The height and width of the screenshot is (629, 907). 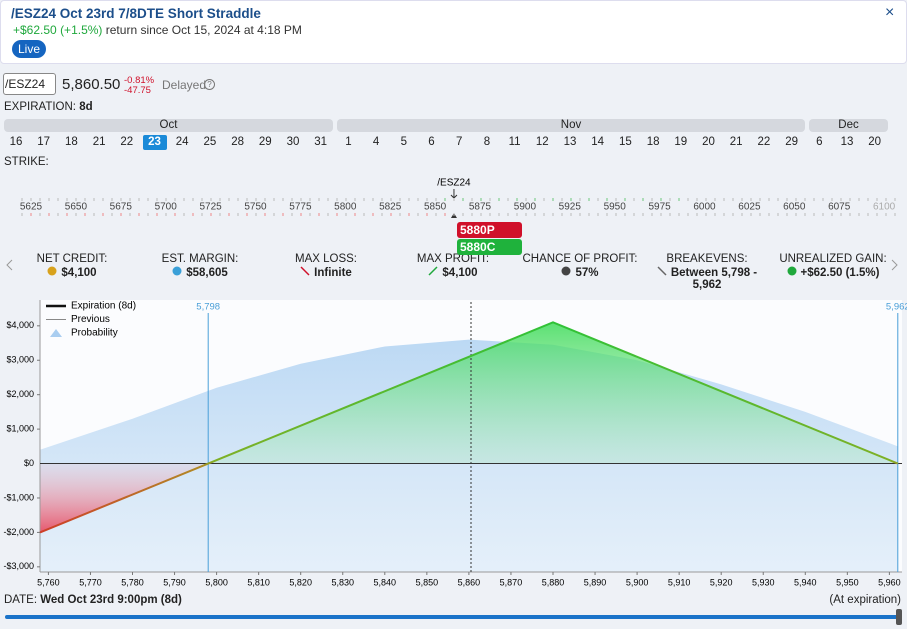 What do you see at coordinates (136, 13) in the screenshot?
I see `title: /ESZ24 Oct 23rd 7/8DTE Short Straddle` at bounding box center [136, 13].